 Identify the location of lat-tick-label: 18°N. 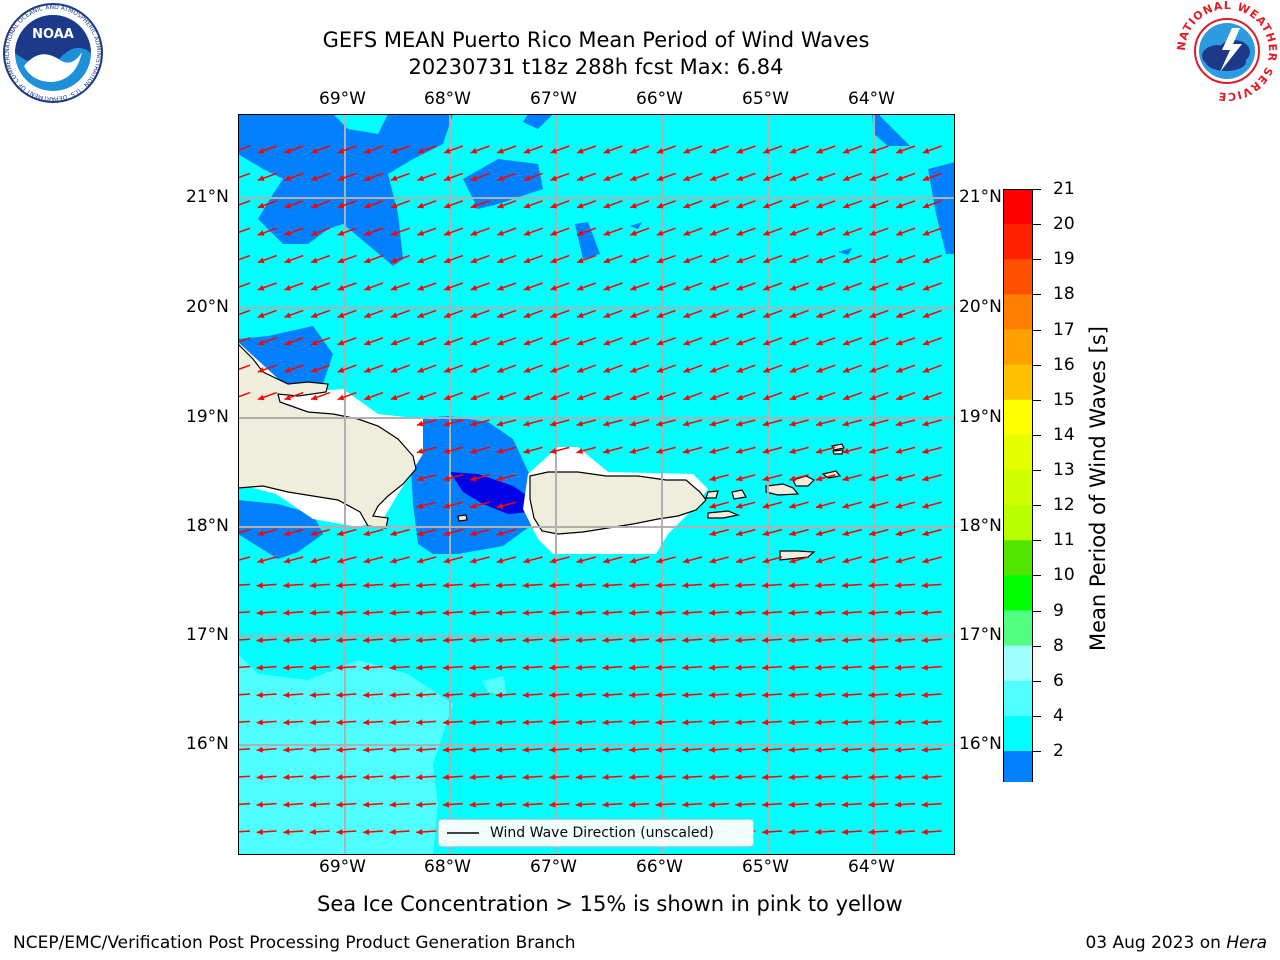
(207, 526).